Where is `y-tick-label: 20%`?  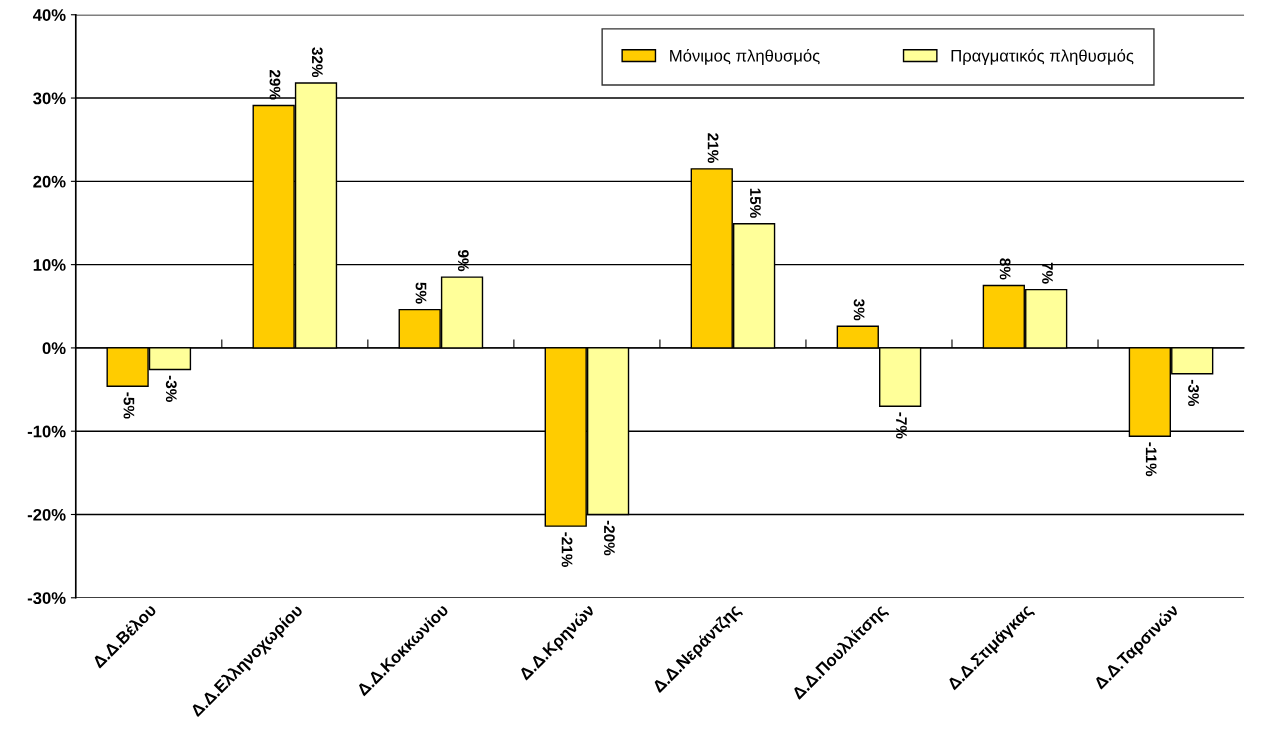
y-tick-label: 20% is located at coordinates (49, 181).